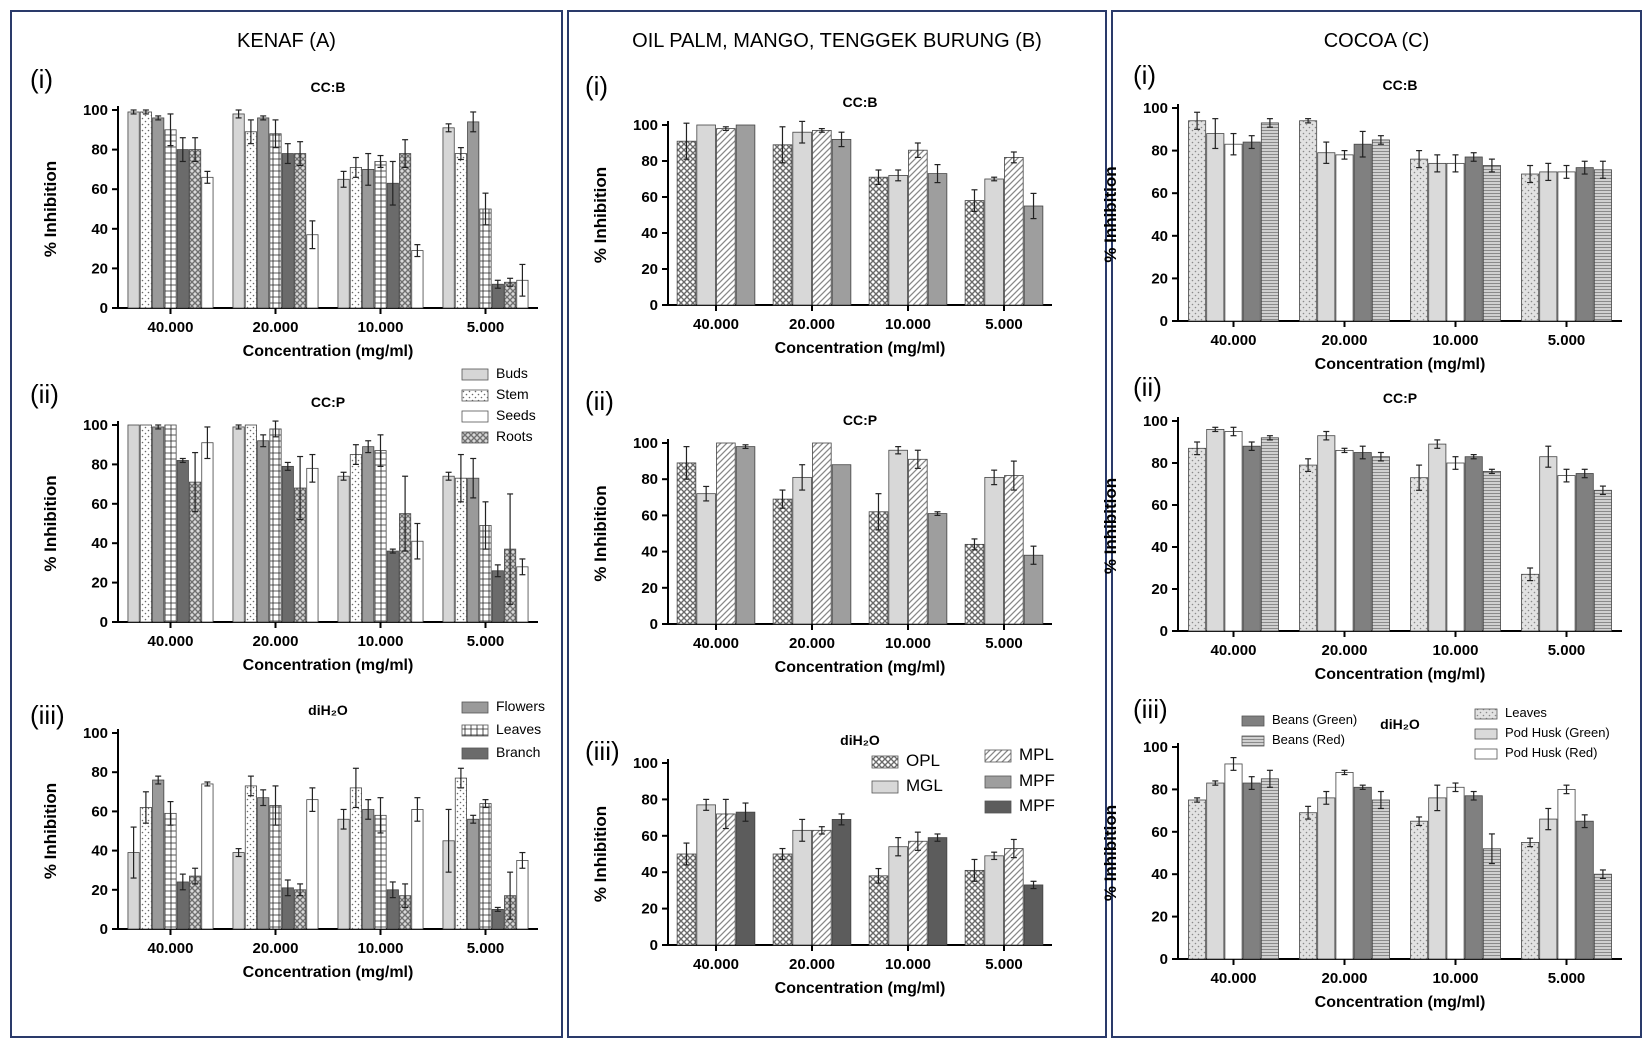  What do you see at coordinates (645, 763) in the screenshot?
I see `y-tick-label: 100` at bounding box center [645, 763].